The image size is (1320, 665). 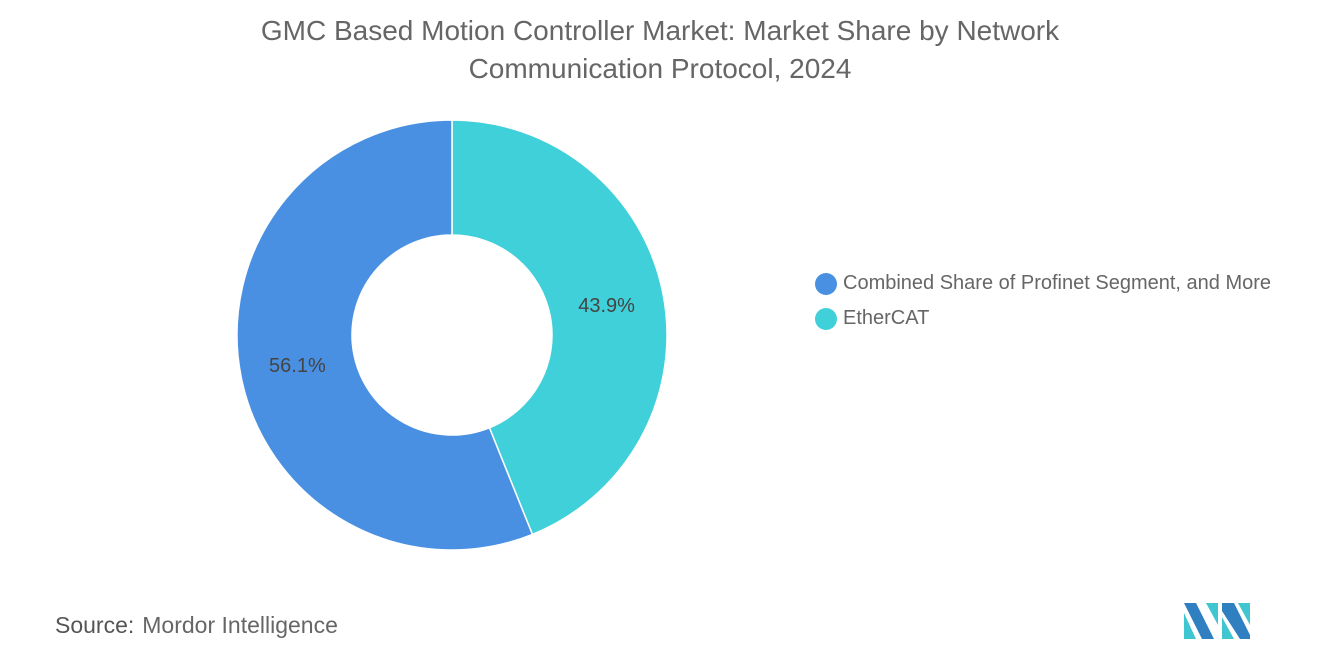 What do you see at coordinates (886, 318) in the screenshot?
I see `legend-label: EtherCAT` at bounding box center [886, 318].